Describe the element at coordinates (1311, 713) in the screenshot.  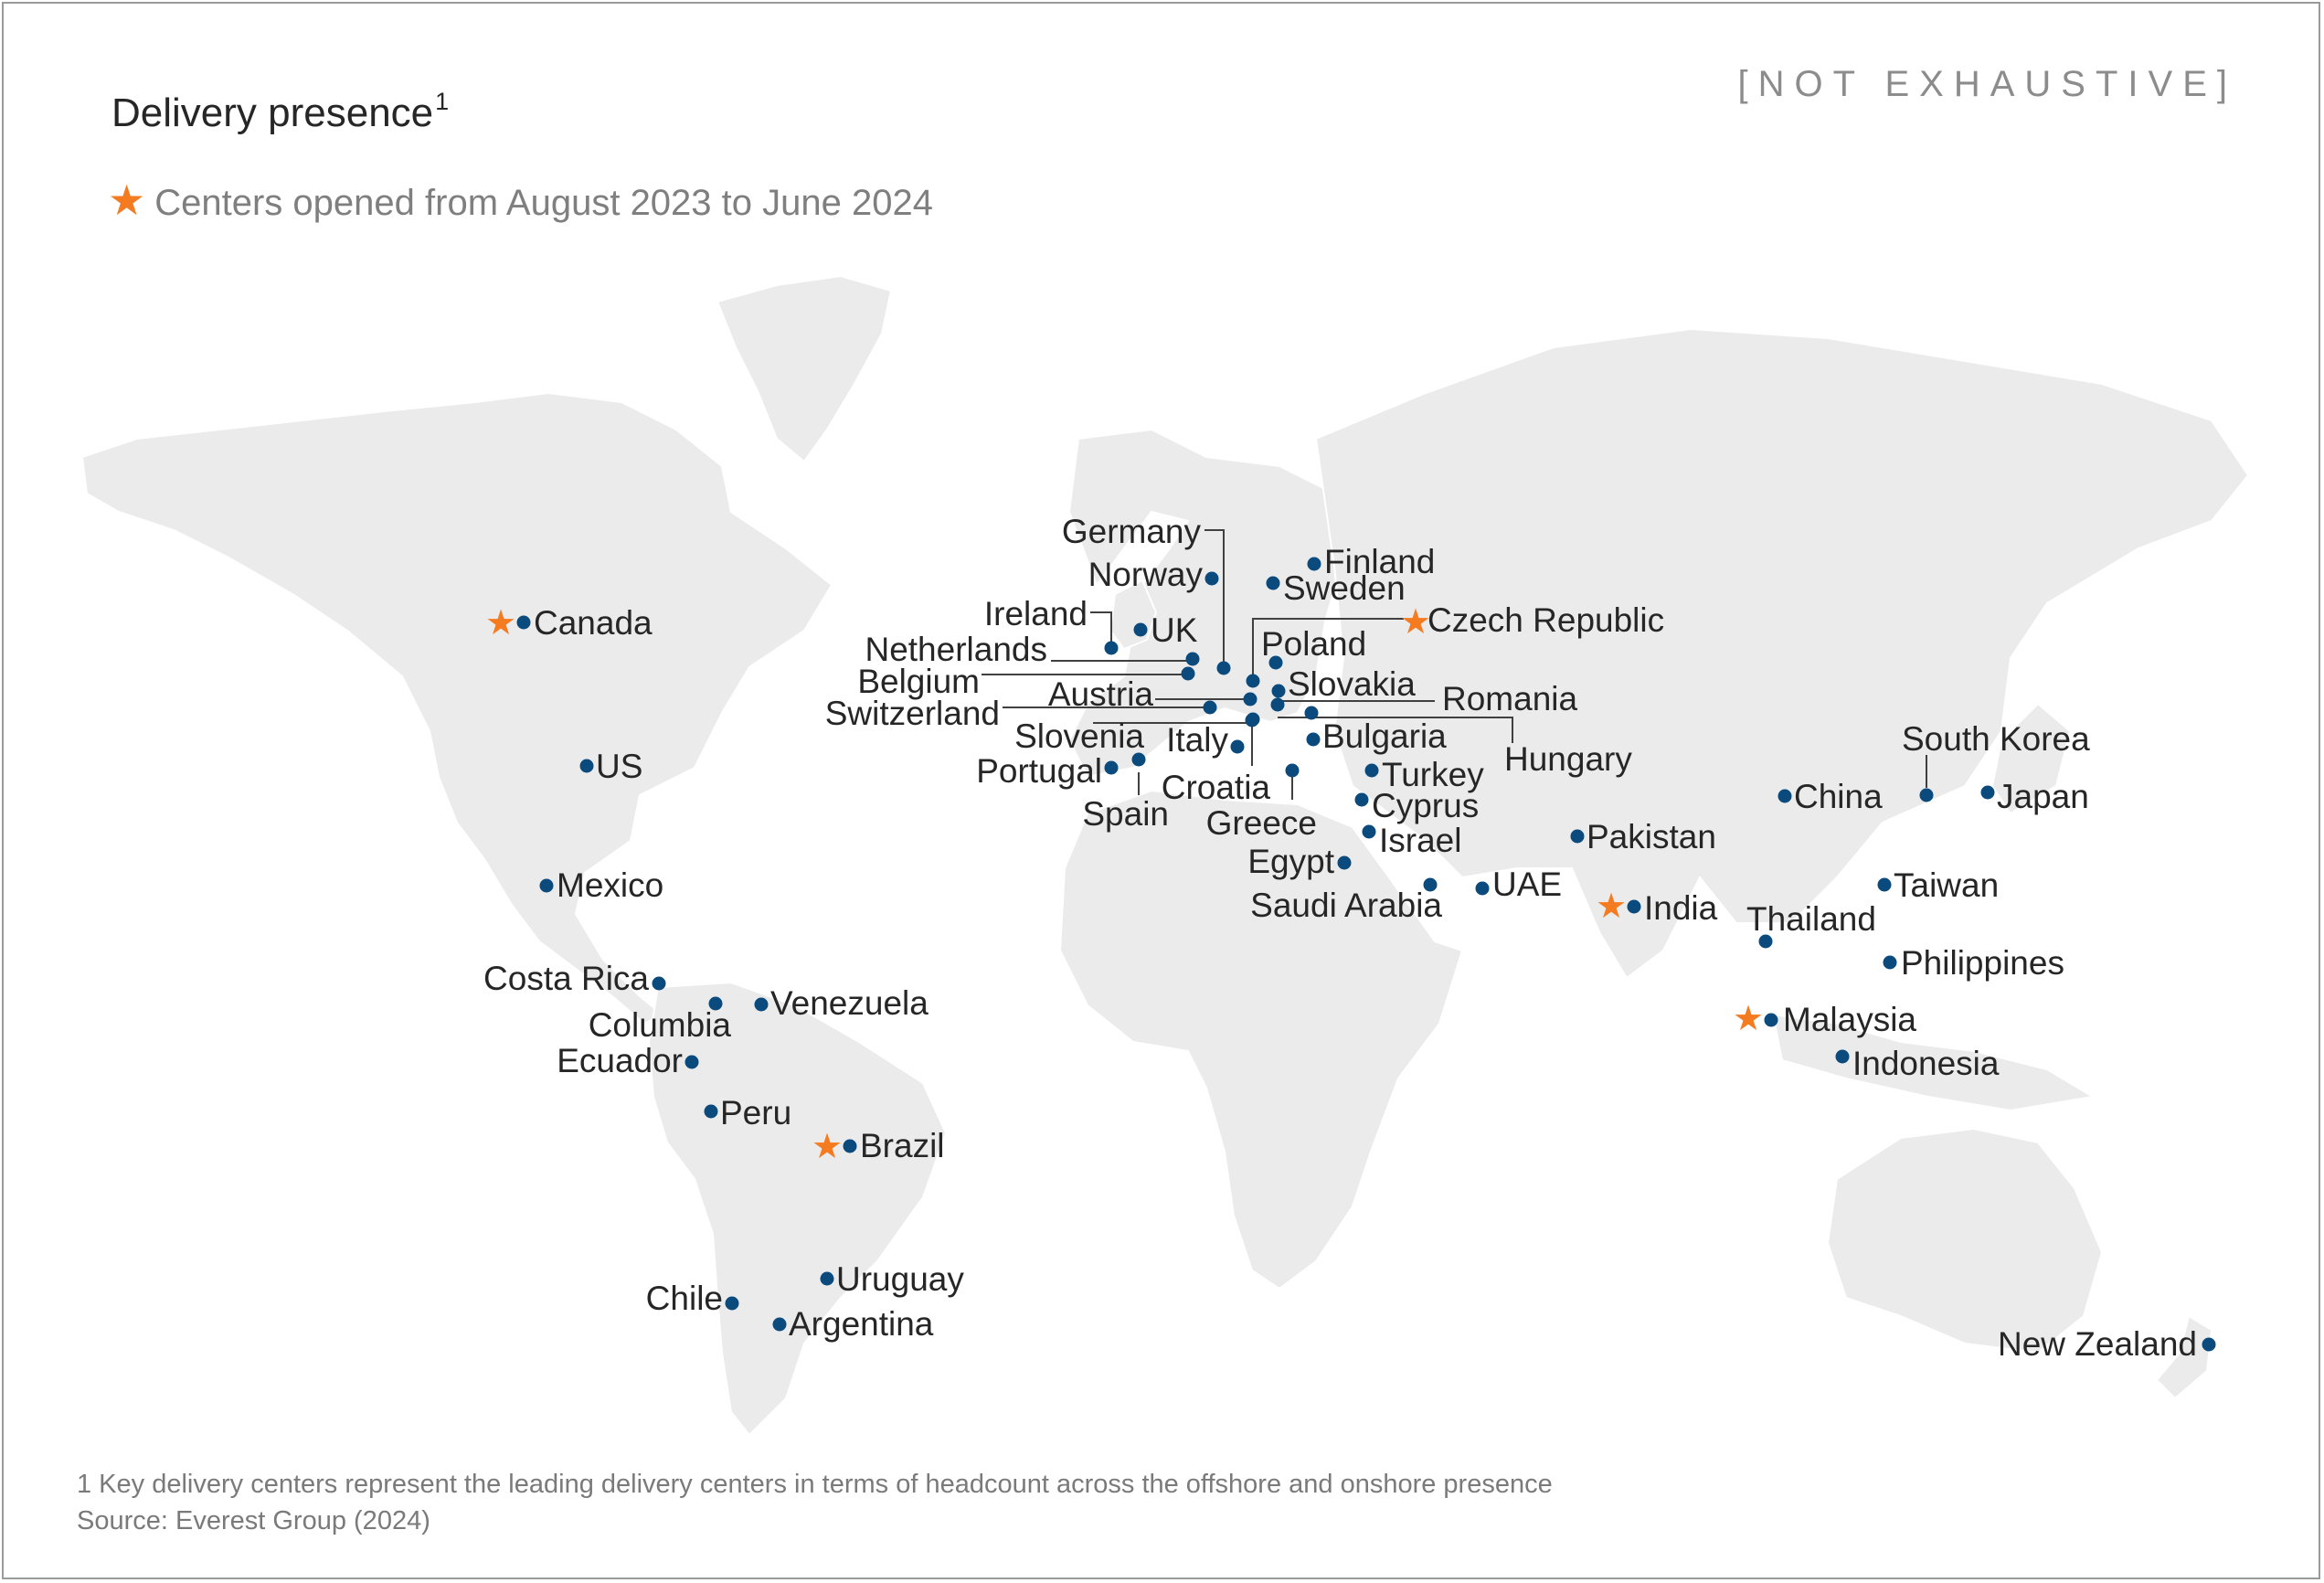
I see `location-dot-romania` at that location.